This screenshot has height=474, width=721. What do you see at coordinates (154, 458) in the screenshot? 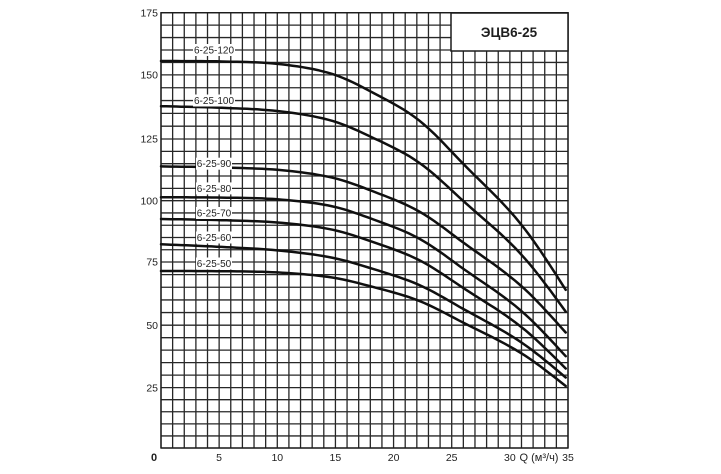
I see `svg-text: 0` at bounding box center [154, 458].